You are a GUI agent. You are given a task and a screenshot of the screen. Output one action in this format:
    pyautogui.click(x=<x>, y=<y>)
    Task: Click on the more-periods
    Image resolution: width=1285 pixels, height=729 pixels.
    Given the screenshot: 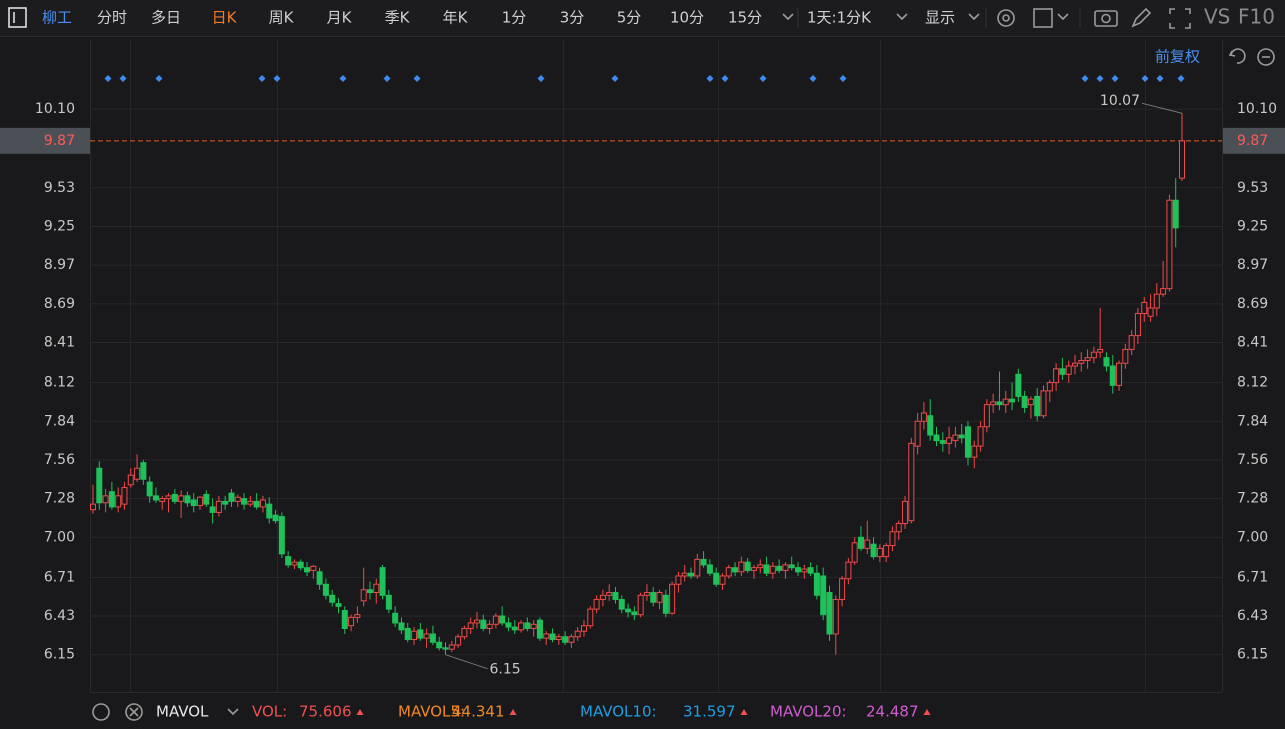 What is the action you would take?
    pyautogui.click(x=788, y=17)
    